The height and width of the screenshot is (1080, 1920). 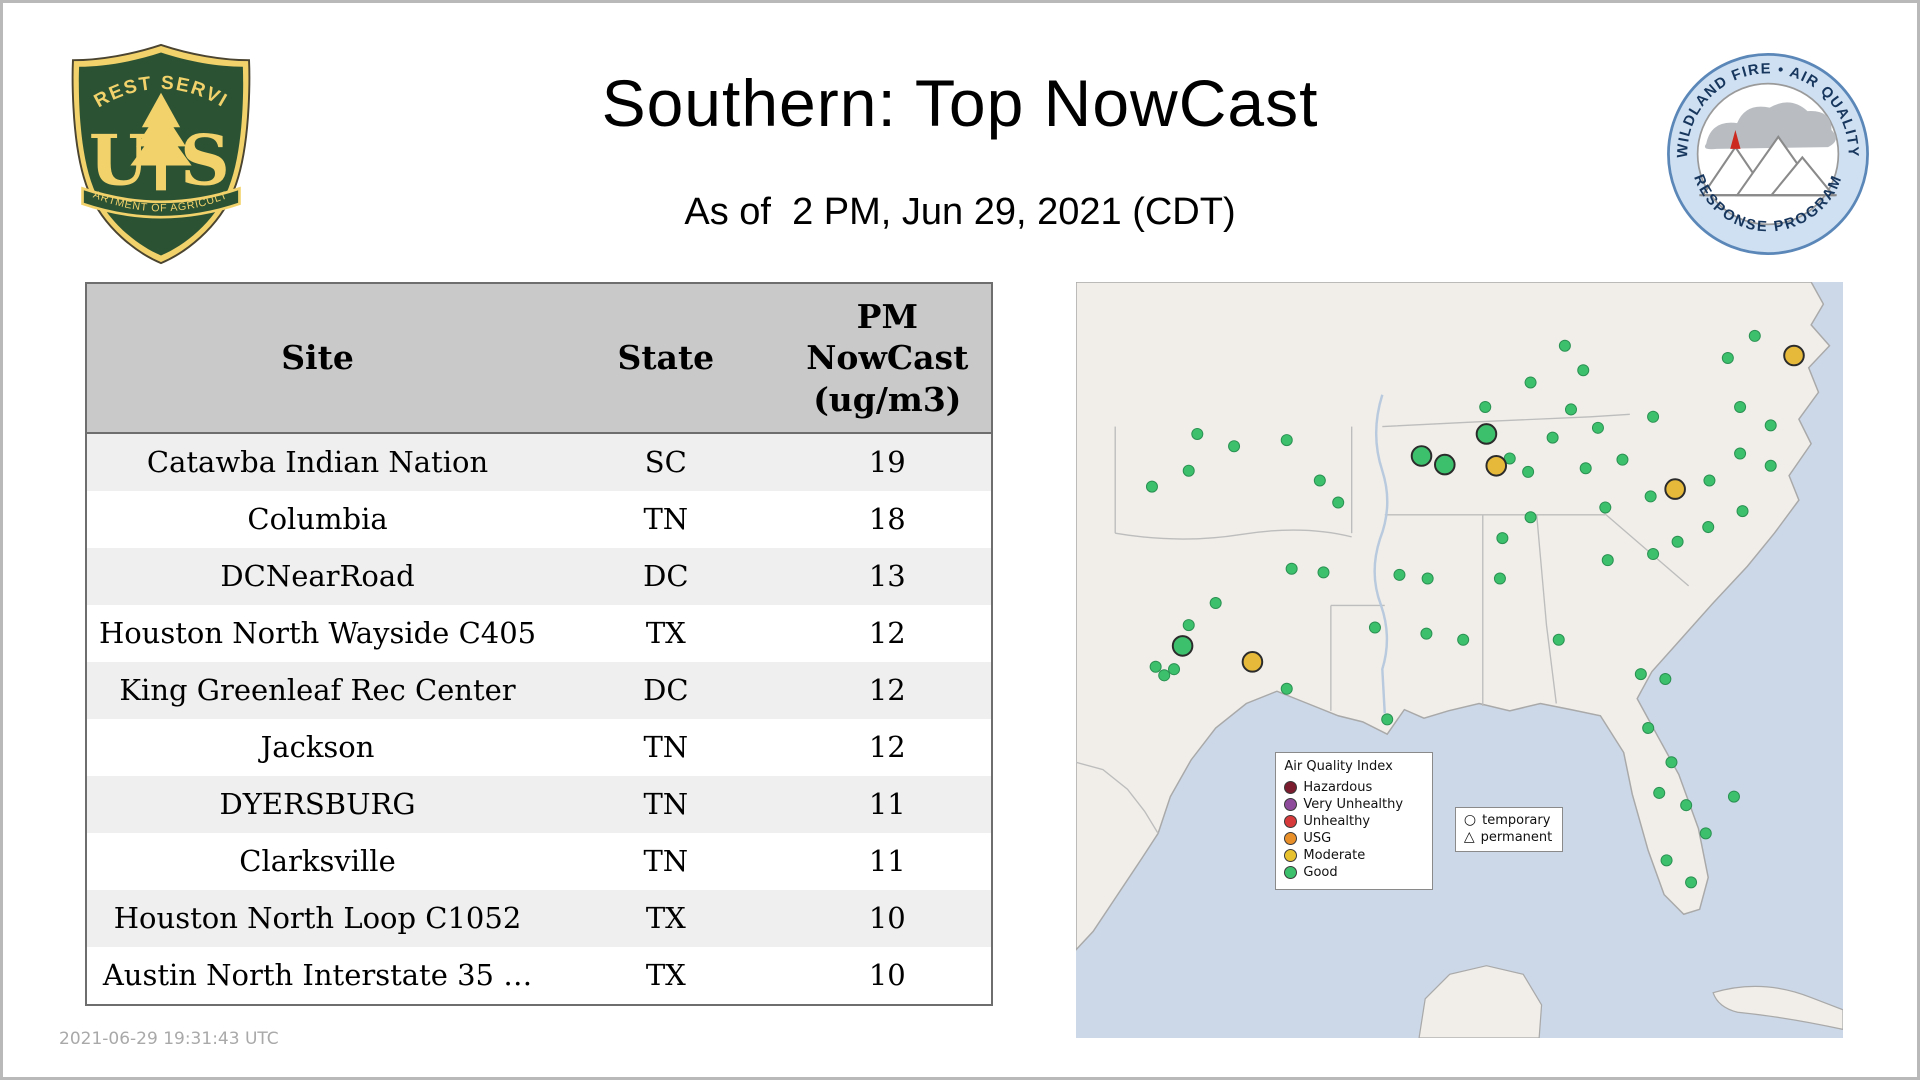 What do you see at coordinates (1735, 139) in the screenshot?
I see `flame-icon` at bounding box center [1735, 139].